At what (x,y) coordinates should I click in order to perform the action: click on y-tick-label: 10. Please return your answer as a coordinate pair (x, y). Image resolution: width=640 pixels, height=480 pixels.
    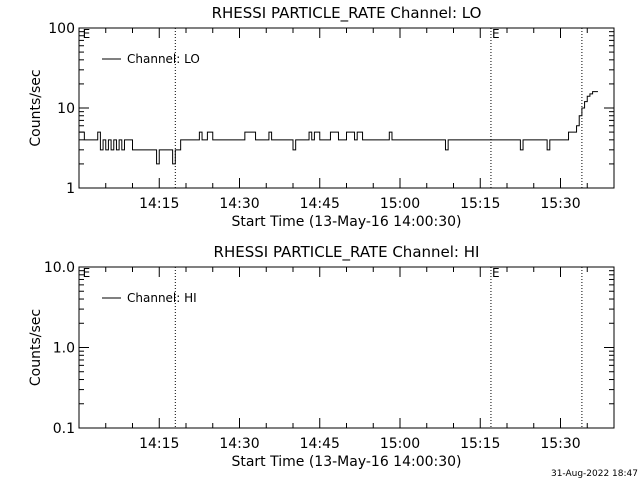
    Looking at the image, I should click on (66, 109).